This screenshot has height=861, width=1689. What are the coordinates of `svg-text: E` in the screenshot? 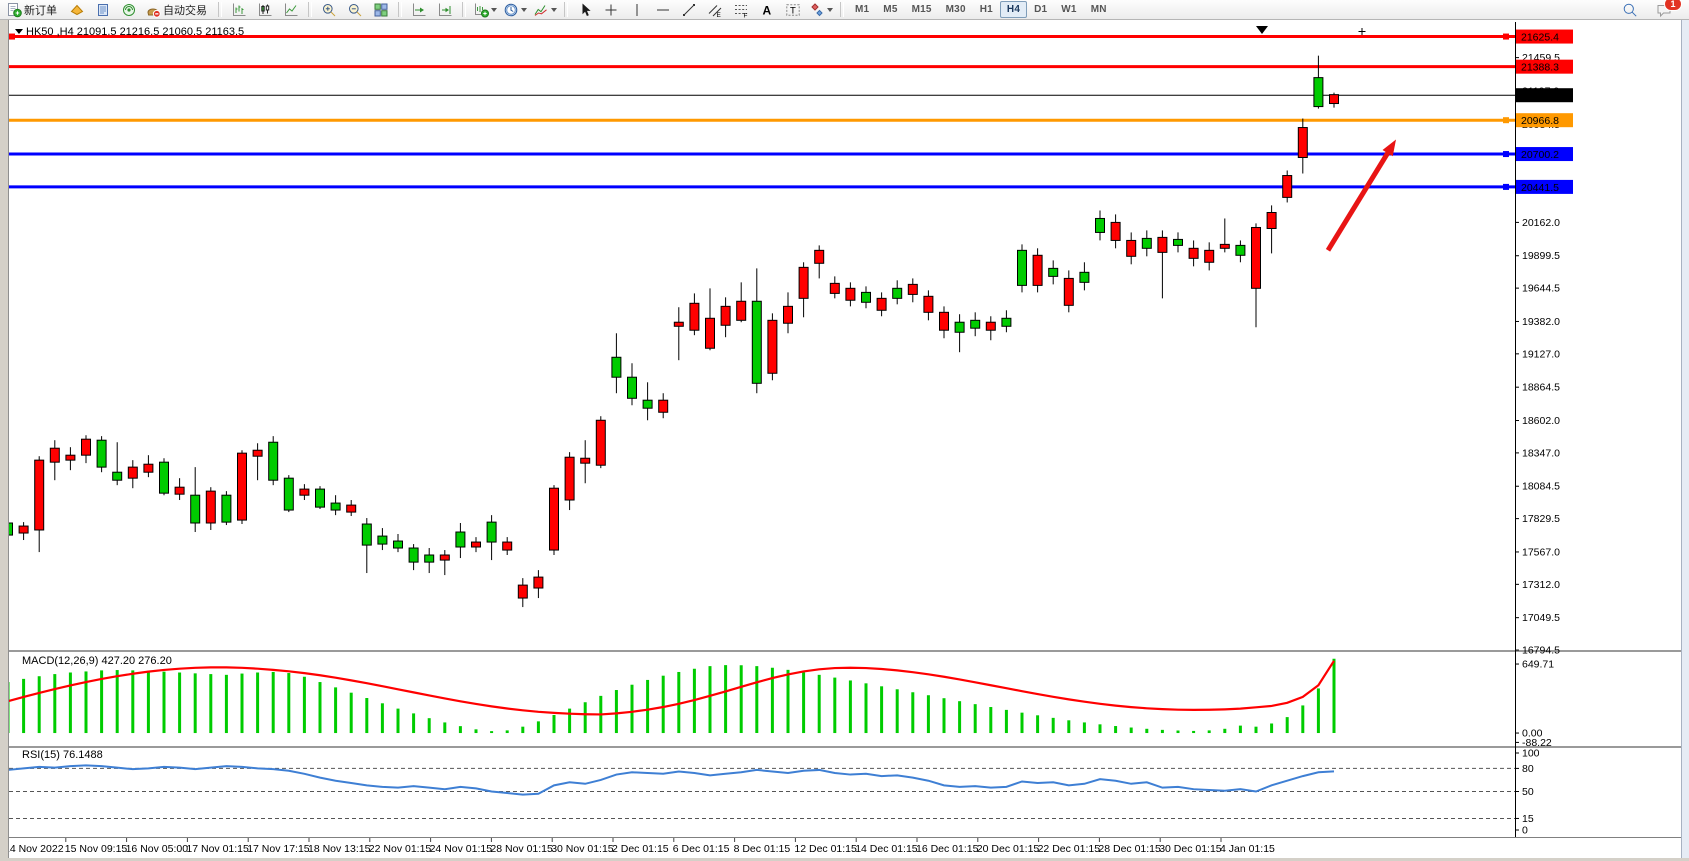 It's located at (719, 15).